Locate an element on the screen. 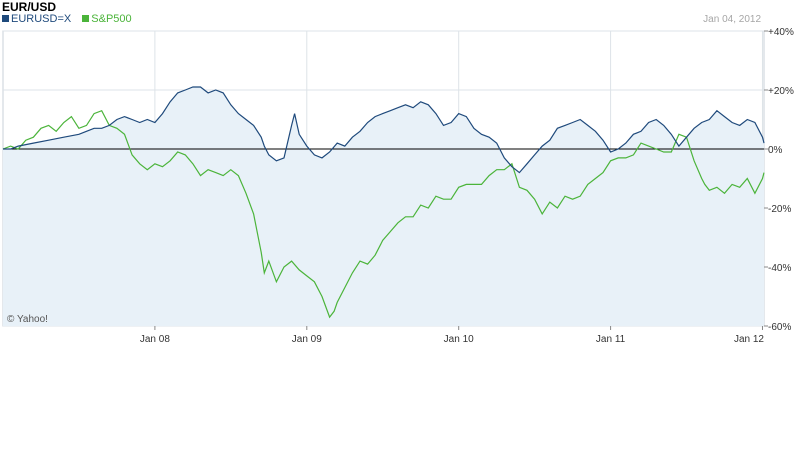 The height and width of the screenshot is (475, 800). y-tick-label: -60% is located at coordinates (779, 327).